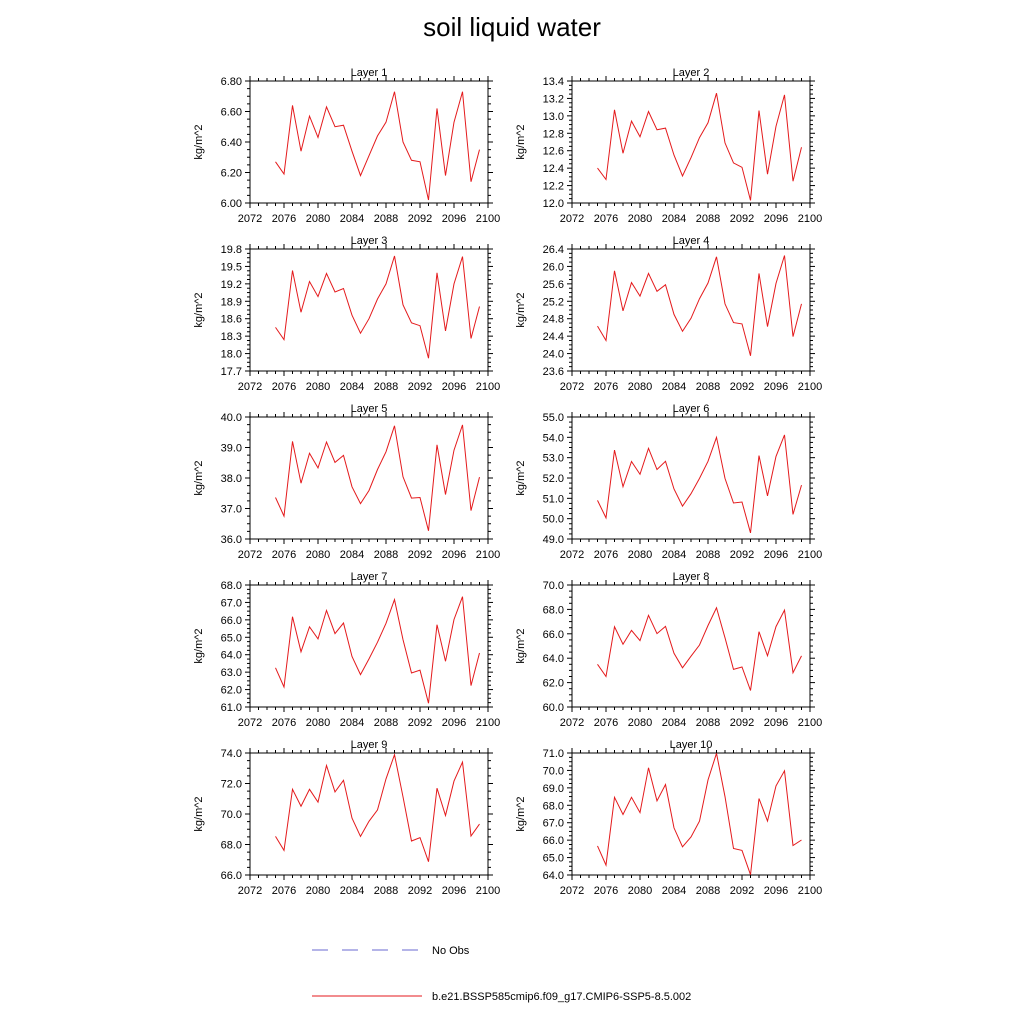 Image resolution: width=1024 pixels, height=1024 pixels. Describe the element at coordinates (369, 577) in the screenshot. I see `panel-title: Layer 7` at that location.